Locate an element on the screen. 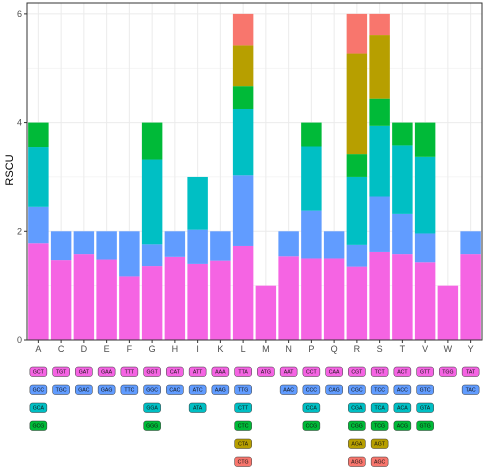 The width and height of the screenshot is (484, 467). bar-segment-I-ATT is located at coordinates (197, 301).